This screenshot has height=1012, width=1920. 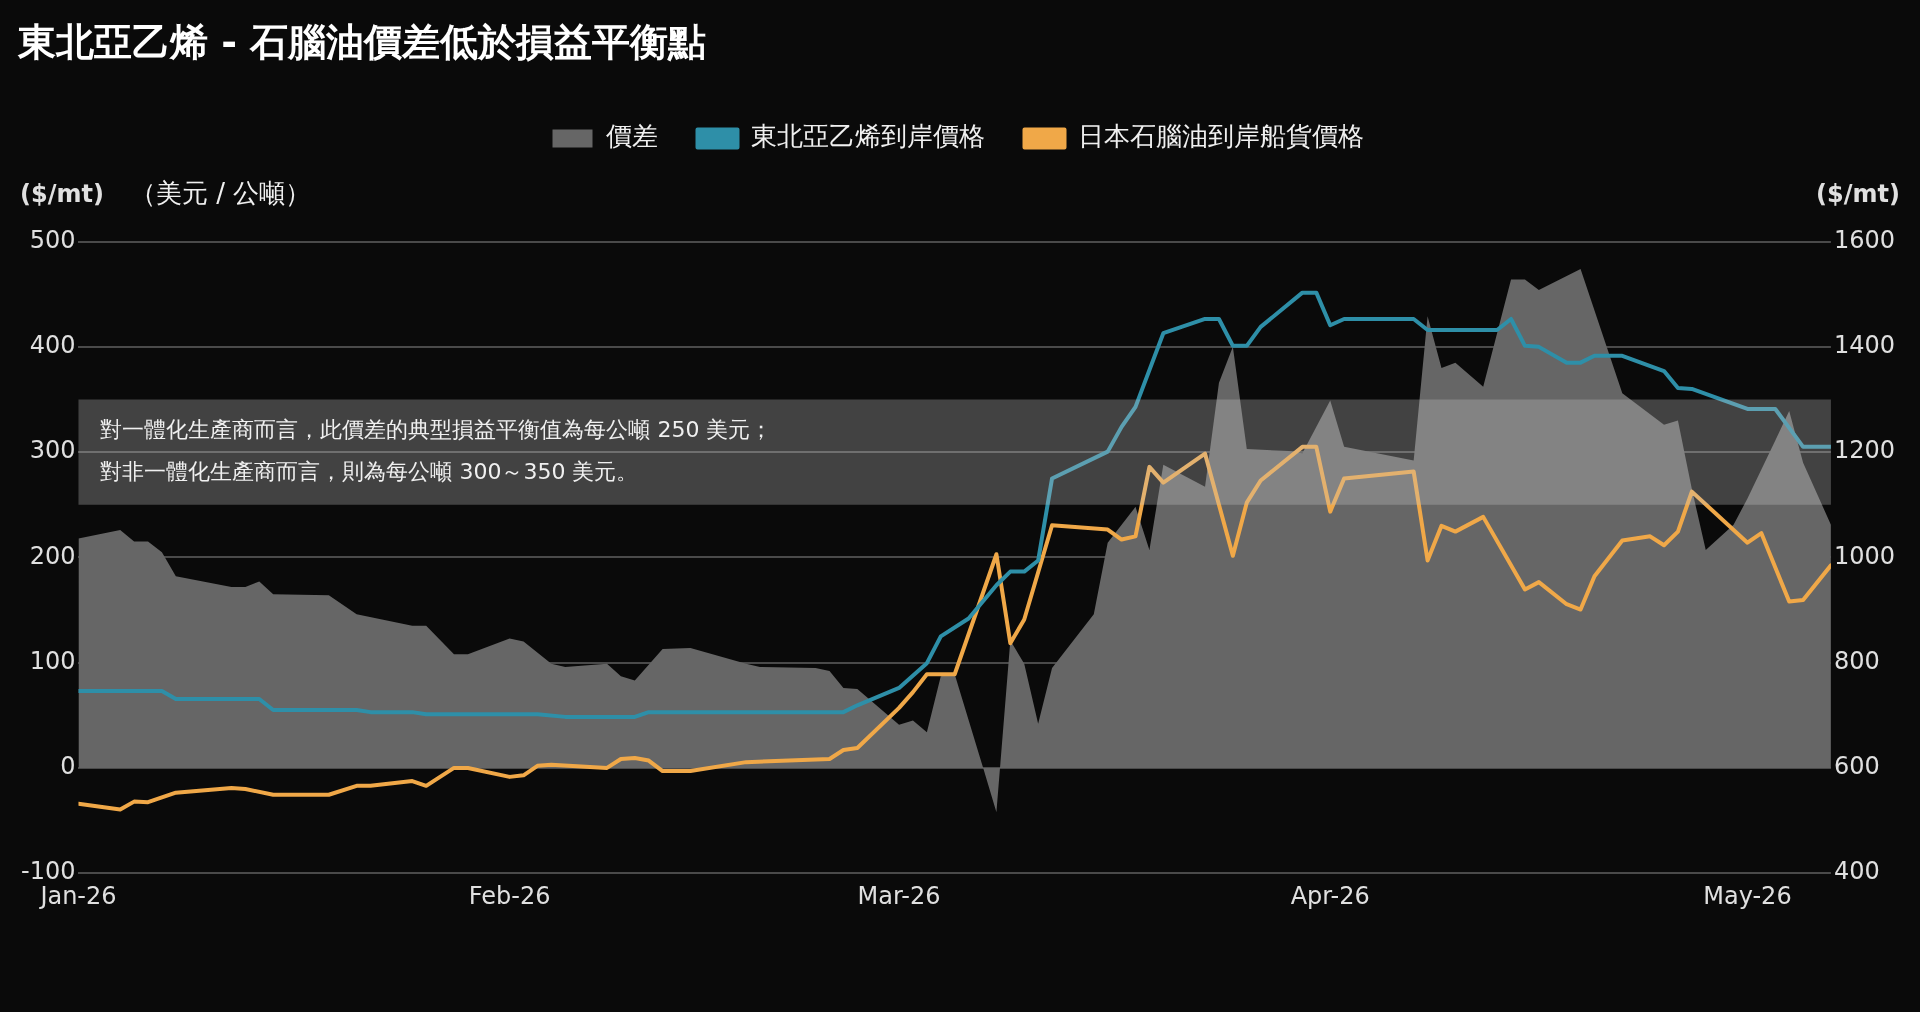 I want to click on legend-label: 價差, so click(x=631, y=136).